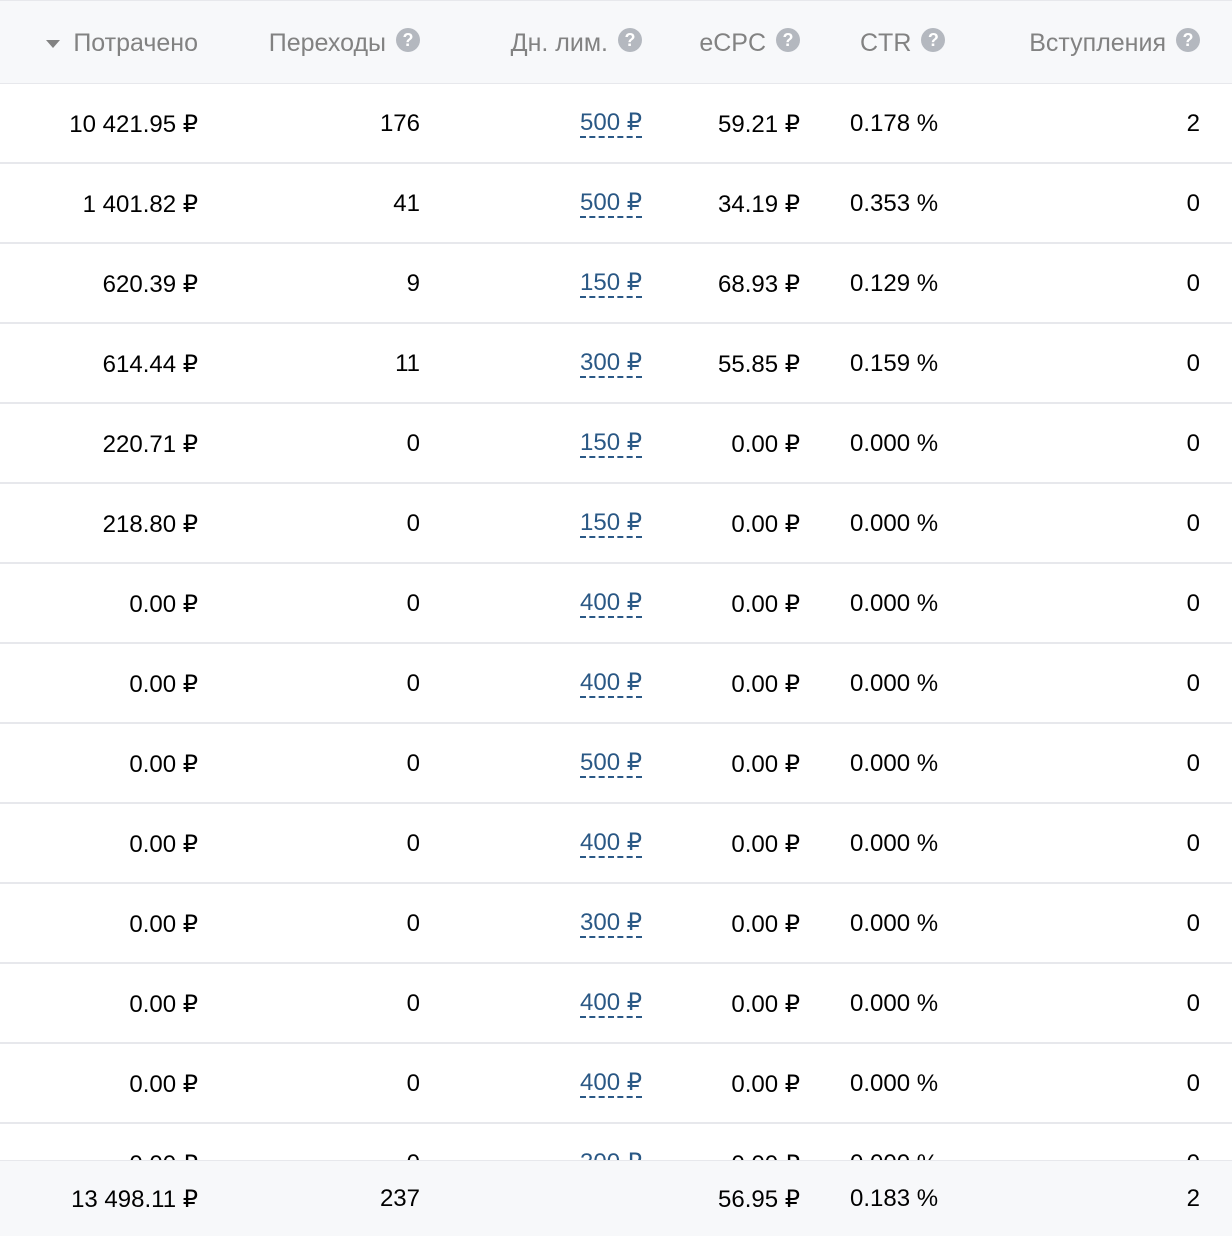 The width and height of the screenshot is (1232, 1236). Describe the element at coordinates (894, 1198) in the screenshot. I see `total-ctr: 0.183 %` at that location.